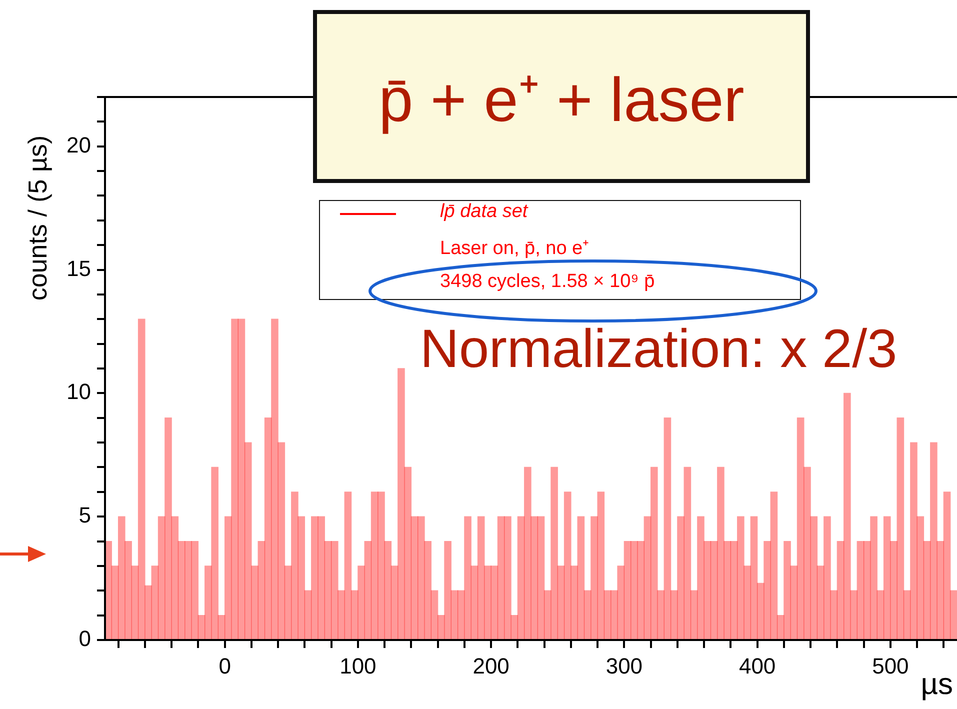 The width and height of the screenshot is (957, 709). I want to click on y-tick-label: 20, so click(78, 145).